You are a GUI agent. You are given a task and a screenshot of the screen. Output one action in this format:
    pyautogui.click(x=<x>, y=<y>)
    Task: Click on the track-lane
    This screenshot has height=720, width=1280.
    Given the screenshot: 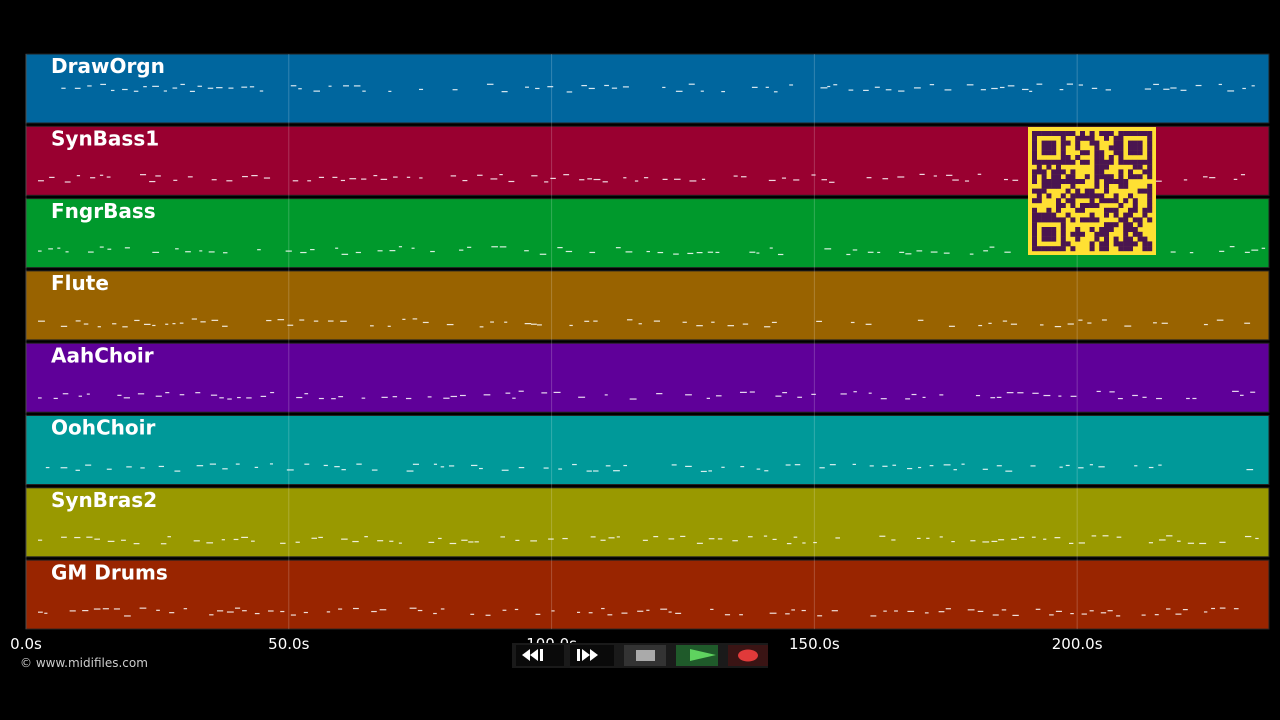 What is the action you would take?
    pyautogui.click(x=647, y=450)
    